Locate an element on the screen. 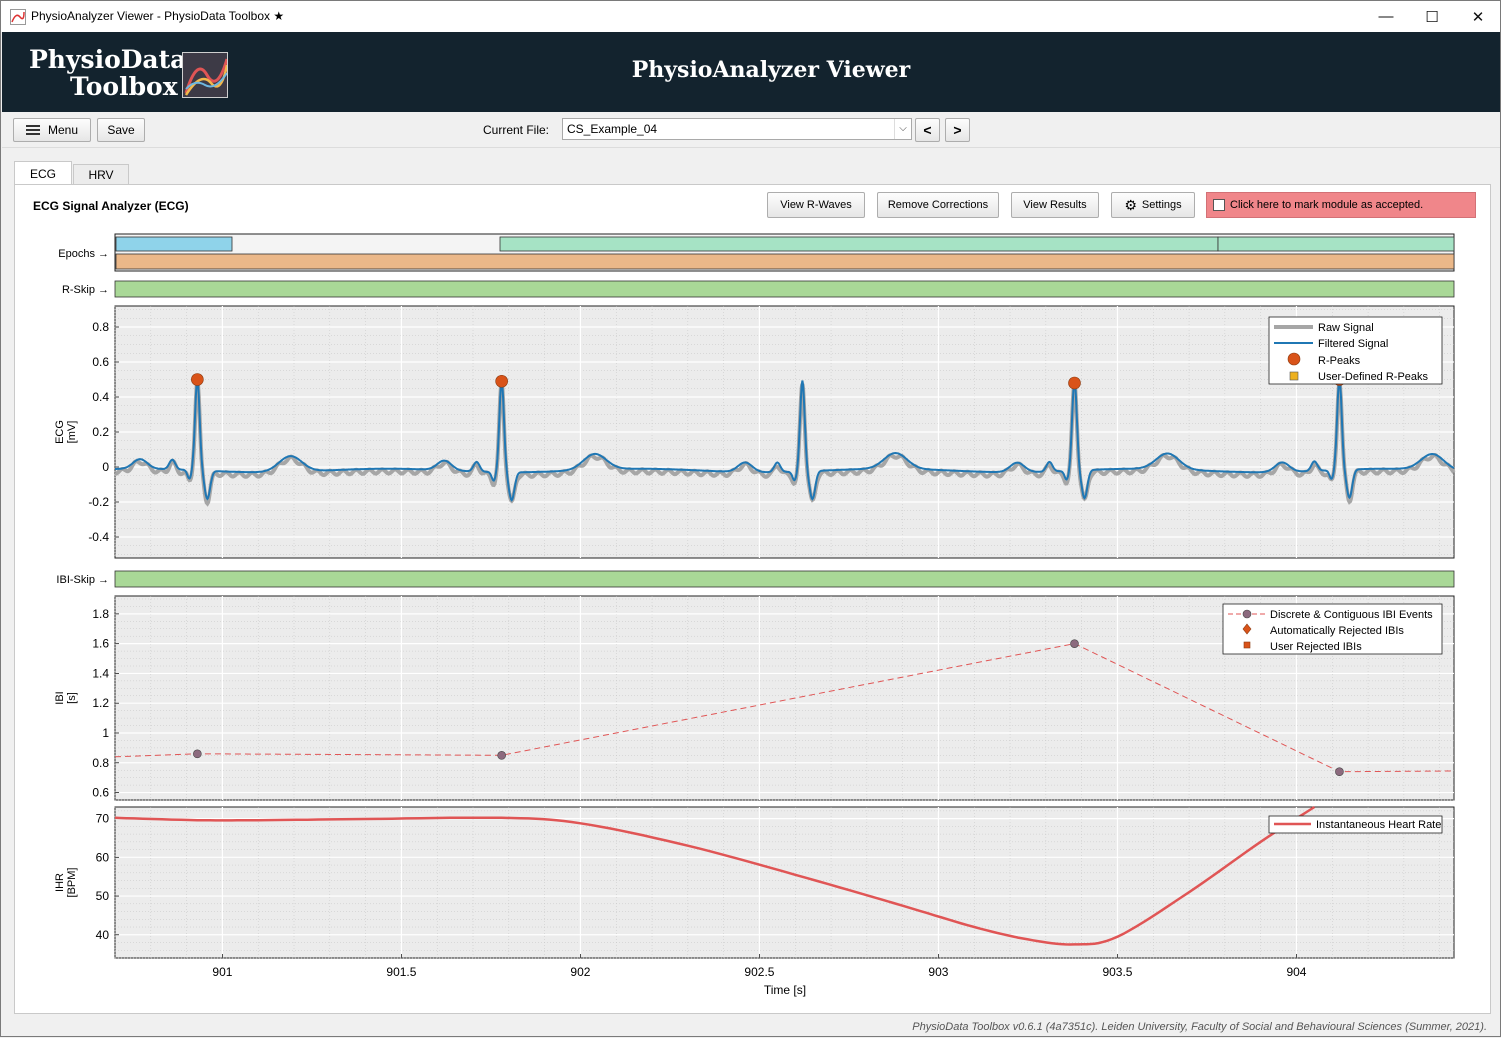 This screenshot has width=1501, height=1038. legend-rpeaks: R-Peaks is located at coordinates (1339, 361).